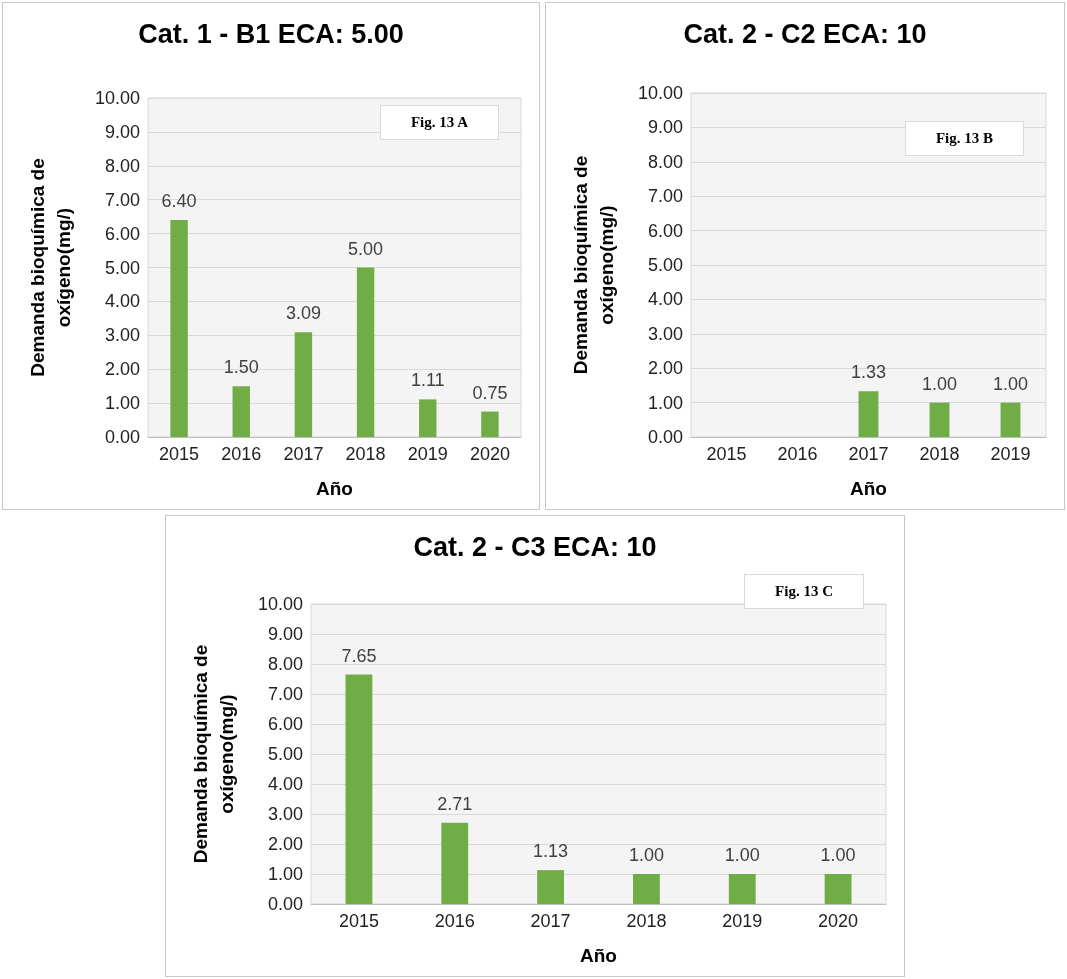 This screenshot has width=1067, height=979. I want to click on caption-box: Fig. 13 C, so click(804, 591).